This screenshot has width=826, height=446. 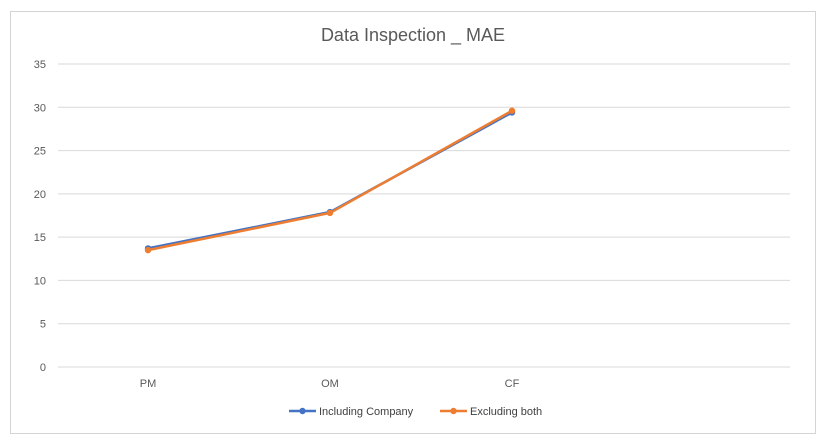 I want to click on x-axis-ticks: PM OM CF, so click(x=330, y=384).